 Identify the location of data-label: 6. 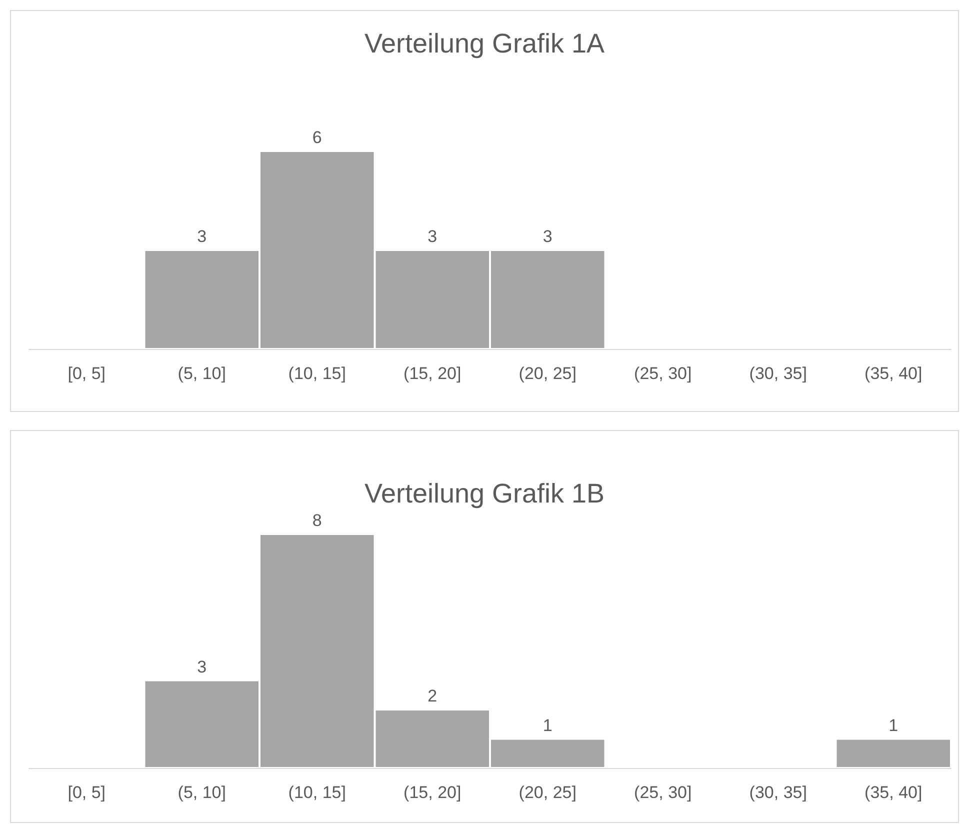
(317, 137).